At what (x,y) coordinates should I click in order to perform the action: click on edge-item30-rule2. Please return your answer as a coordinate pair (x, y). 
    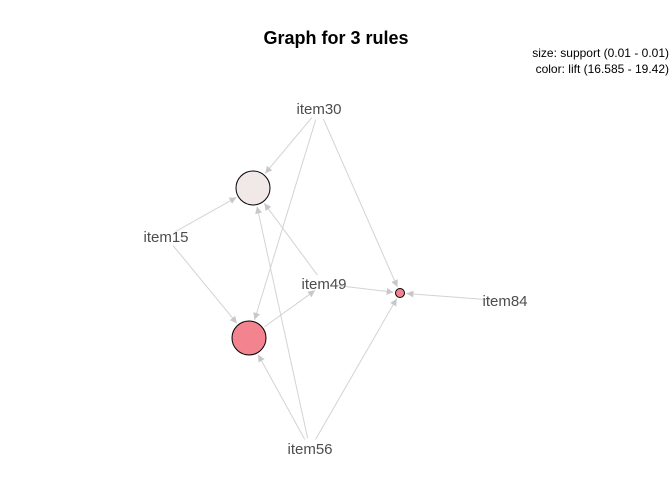
    Looking at the image, I should click on (285, 219).